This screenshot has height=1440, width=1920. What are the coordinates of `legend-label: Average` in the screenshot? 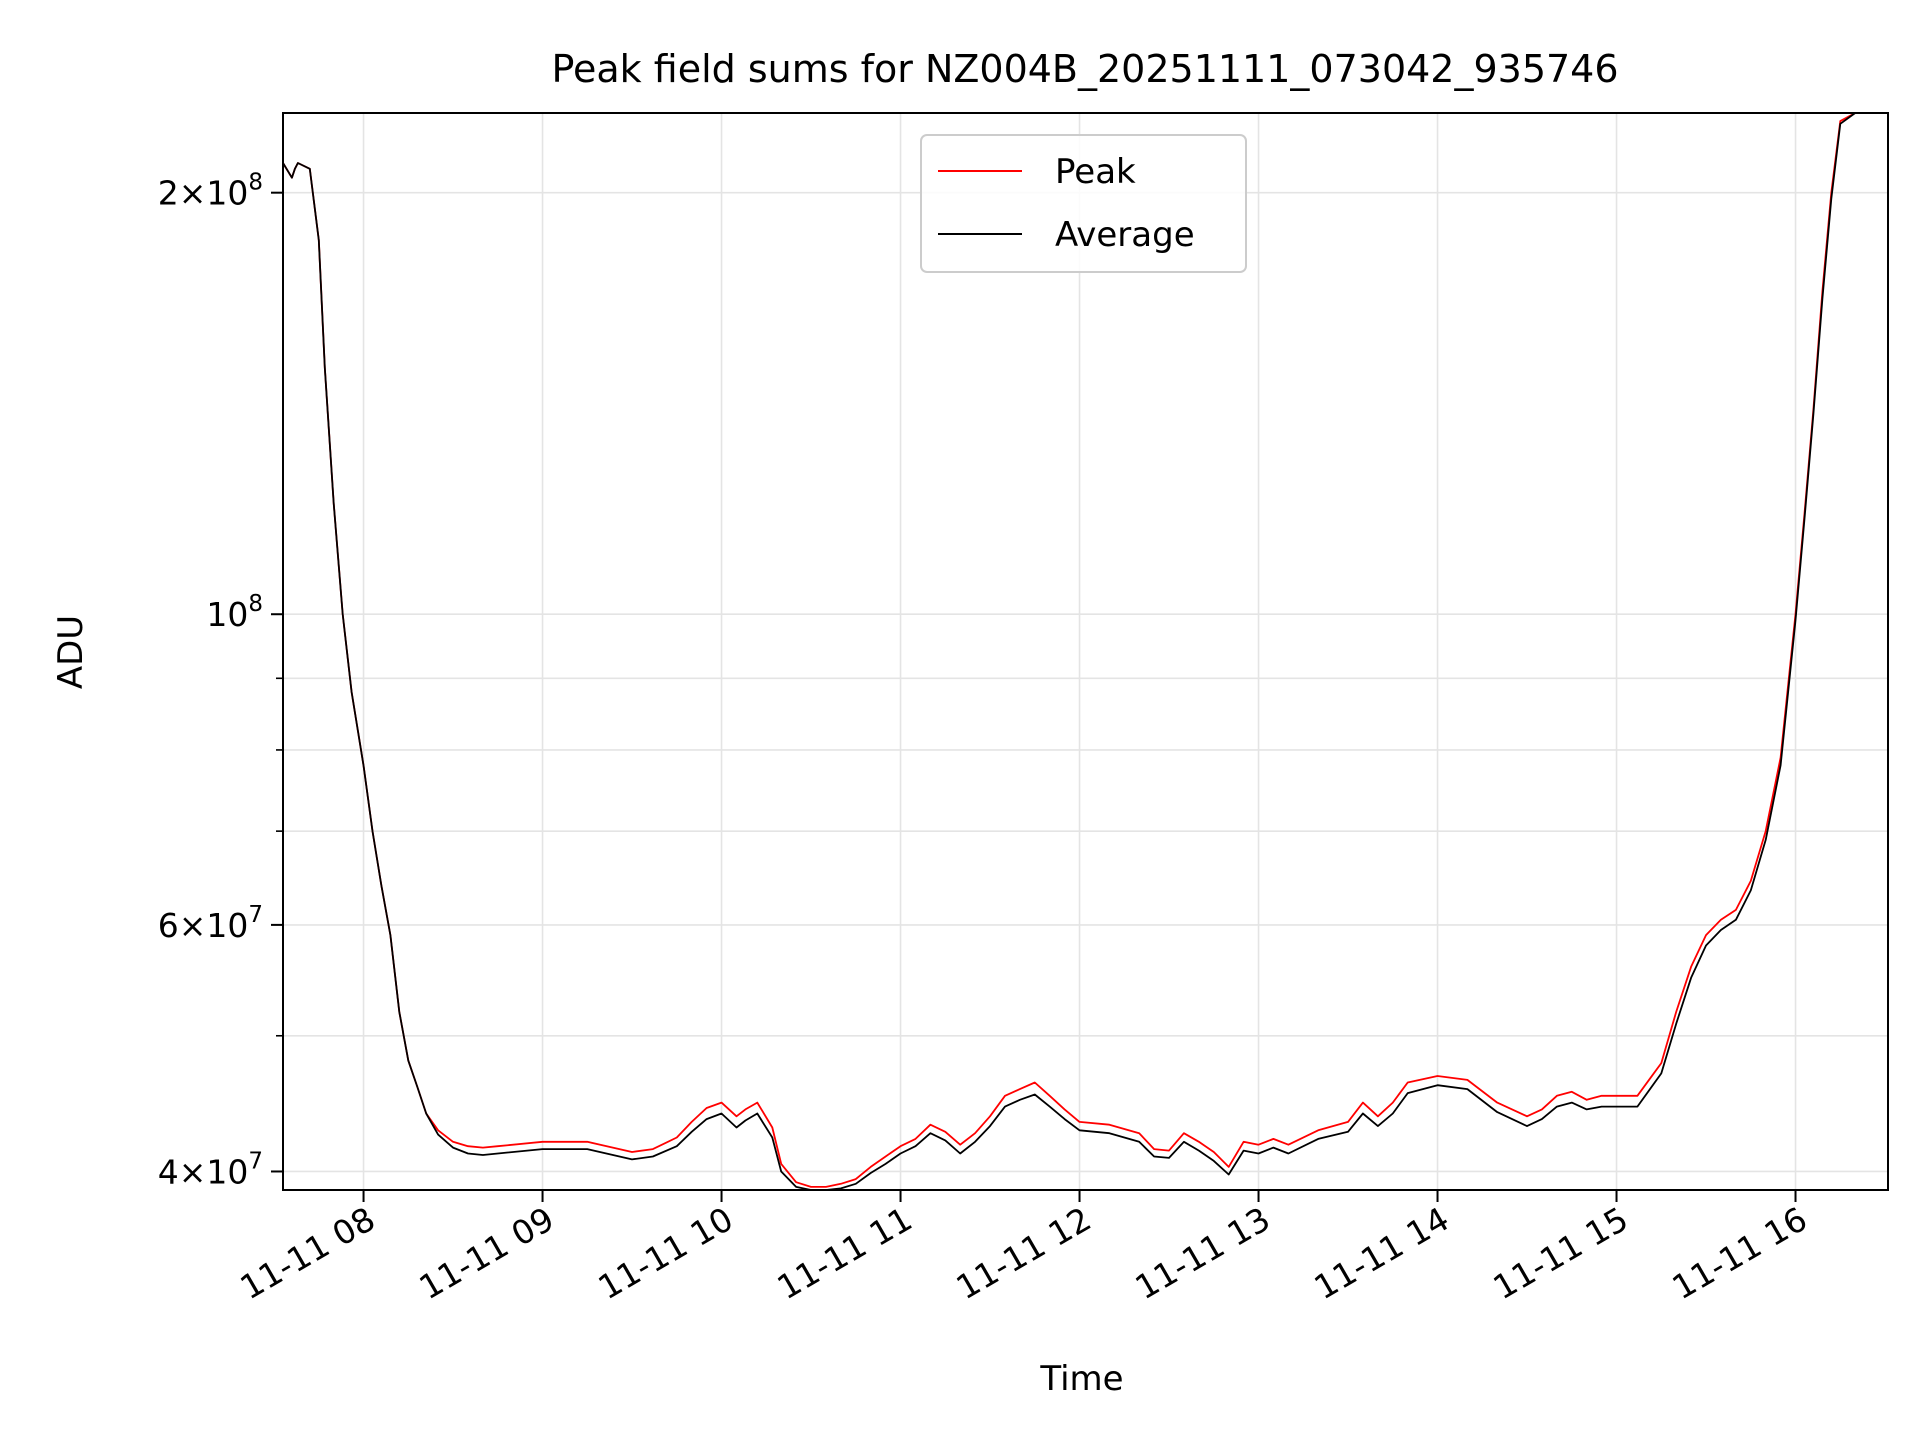 It's located at (1125, 235).